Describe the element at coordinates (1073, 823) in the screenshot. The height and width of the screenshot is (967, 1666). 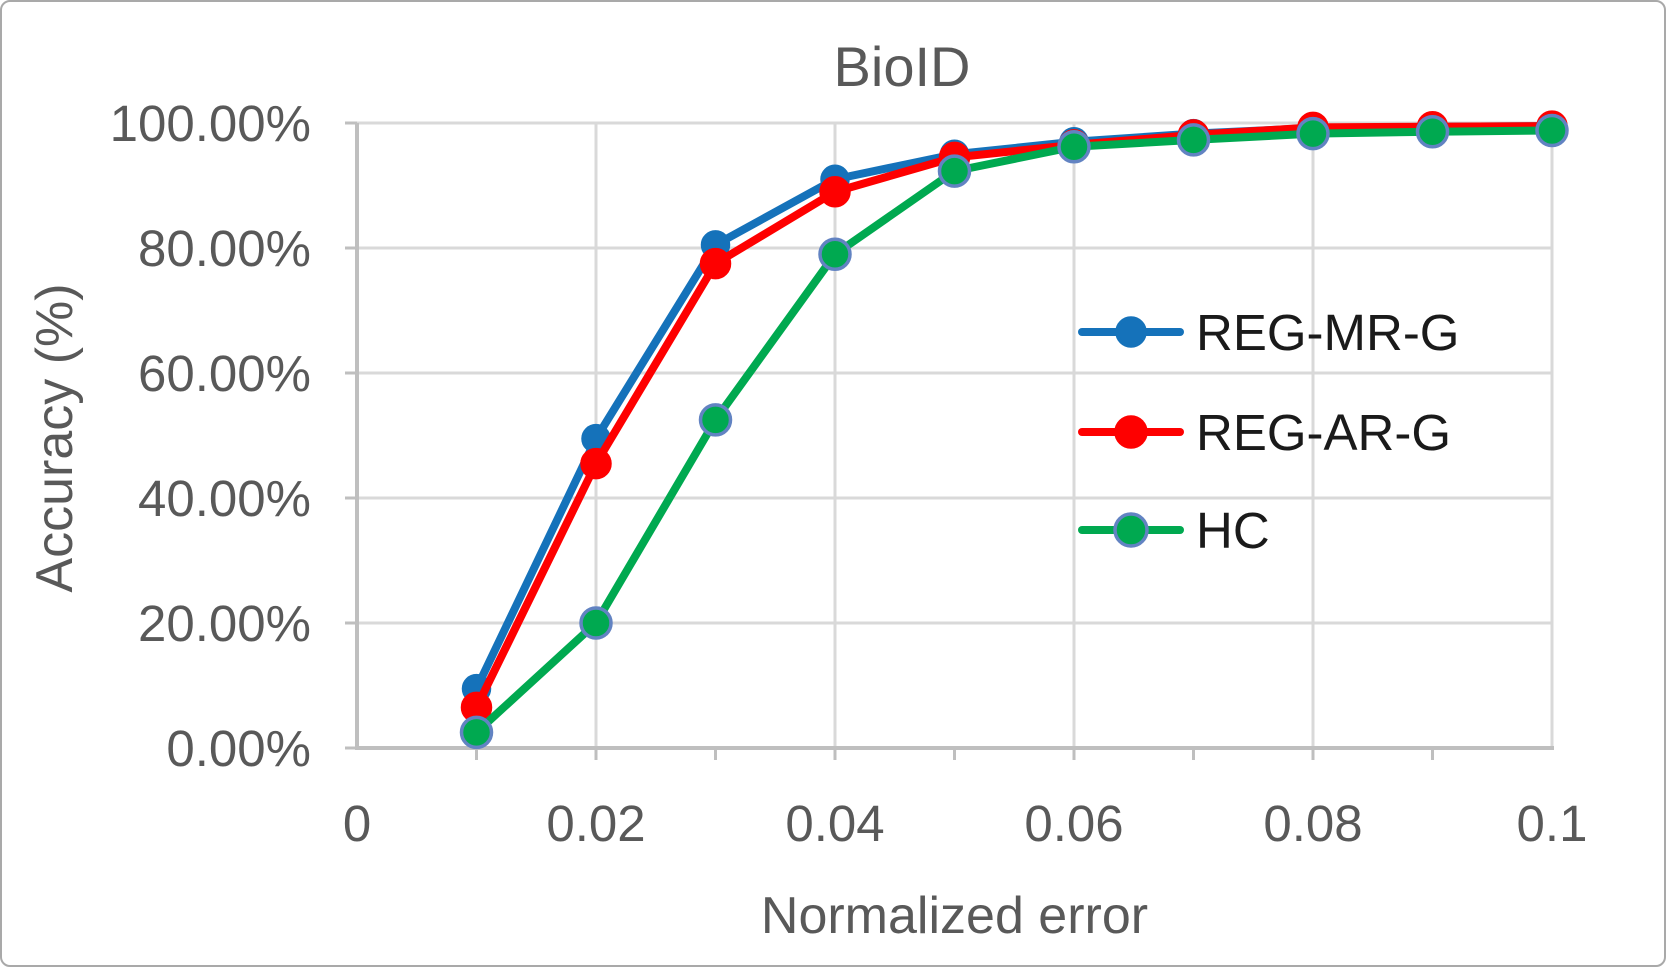
I see `x-tick-label: 0.06` at that location.